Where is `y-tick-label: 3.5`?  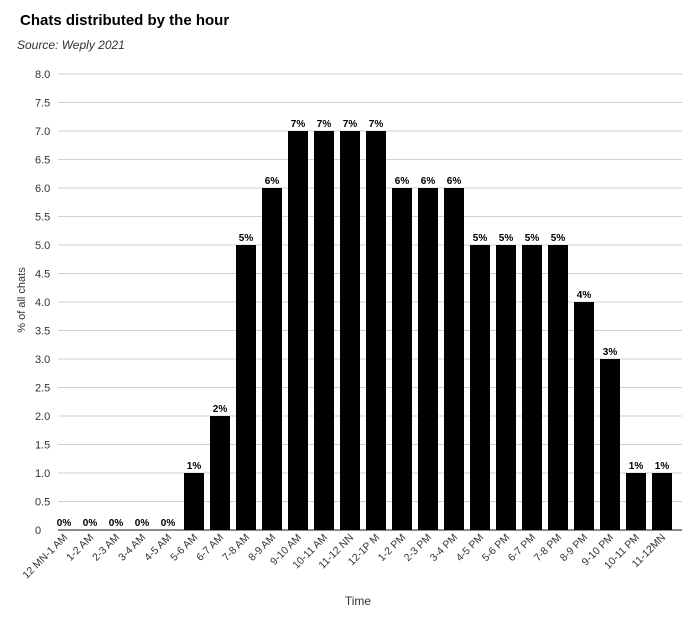
y-tick-label: 3.5 is located at coordinates (42, 332).